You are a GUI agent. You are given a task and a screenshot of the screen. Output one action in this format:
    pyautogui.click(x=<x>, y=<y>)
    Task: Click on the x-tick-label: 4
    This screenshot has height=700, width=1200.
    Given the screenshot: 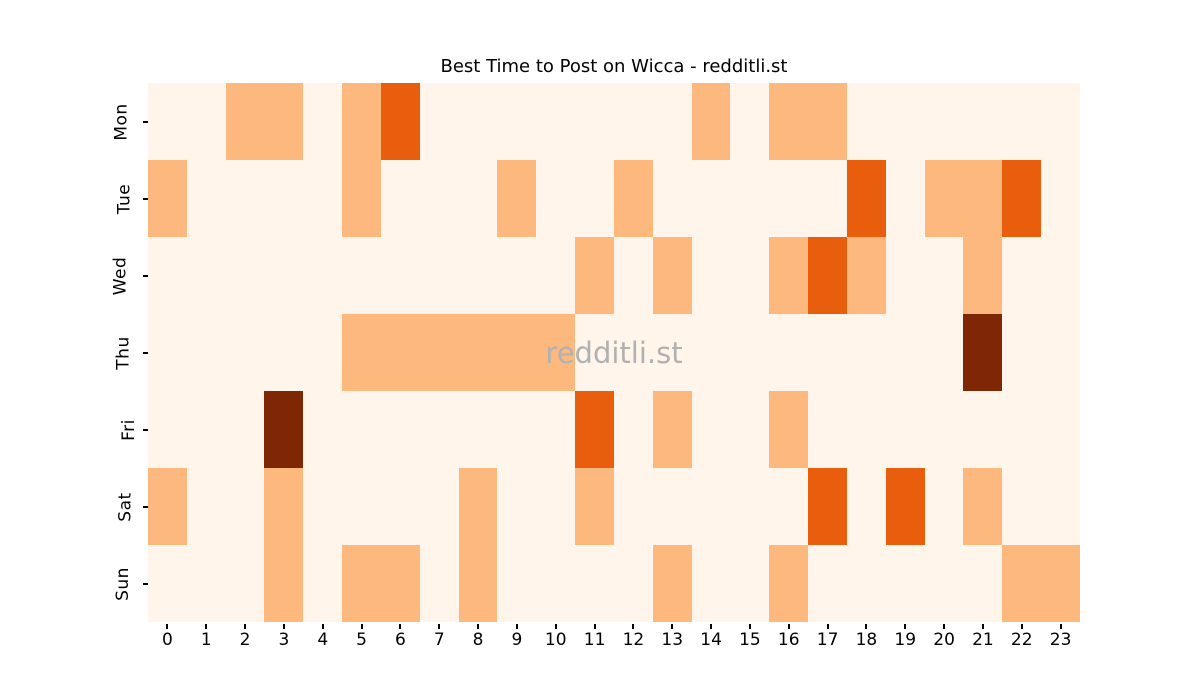 What is the action you would take?
    pyautogui.click(x=323, y=640)
    